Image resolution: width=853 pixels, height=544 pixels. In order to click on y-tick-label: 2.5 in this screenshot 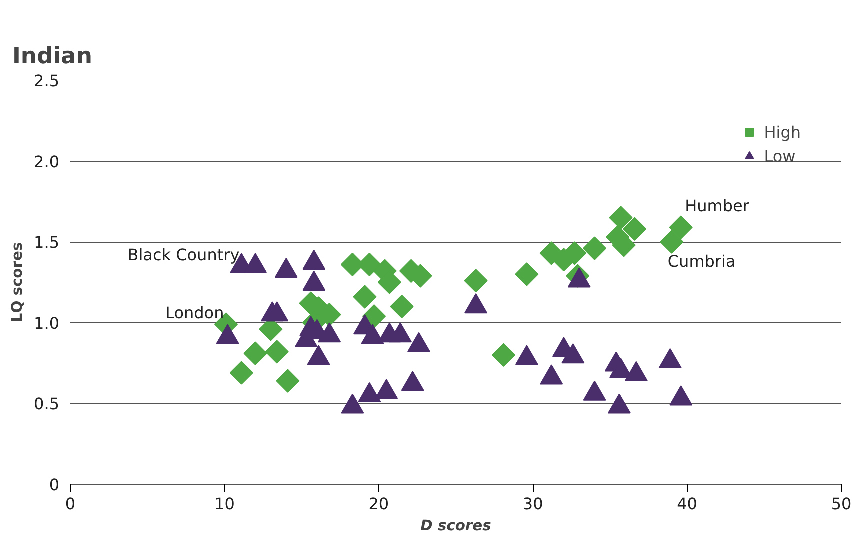, I will do `click(47, 81)`.